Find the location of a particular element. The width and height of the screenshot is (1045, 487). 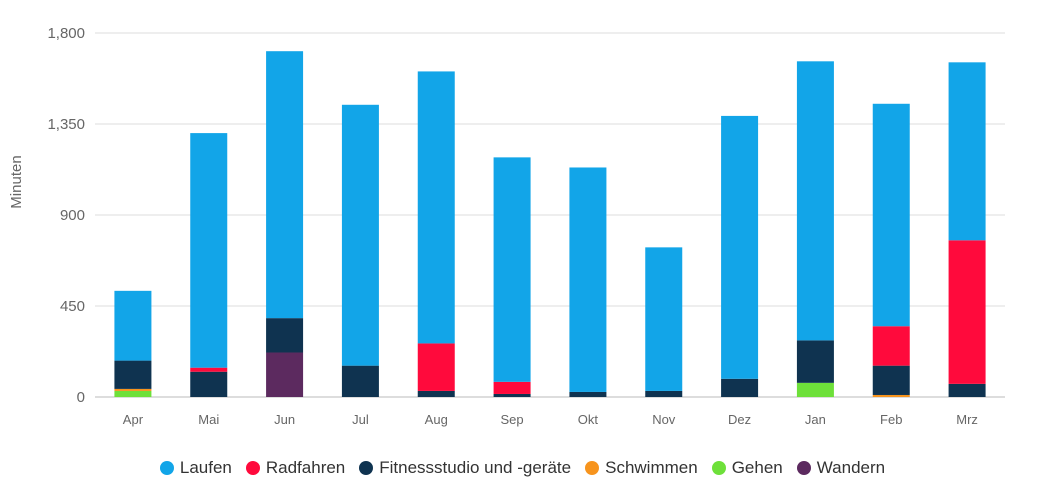

y-tick-label: 0 is located at coordinates (81, 397).